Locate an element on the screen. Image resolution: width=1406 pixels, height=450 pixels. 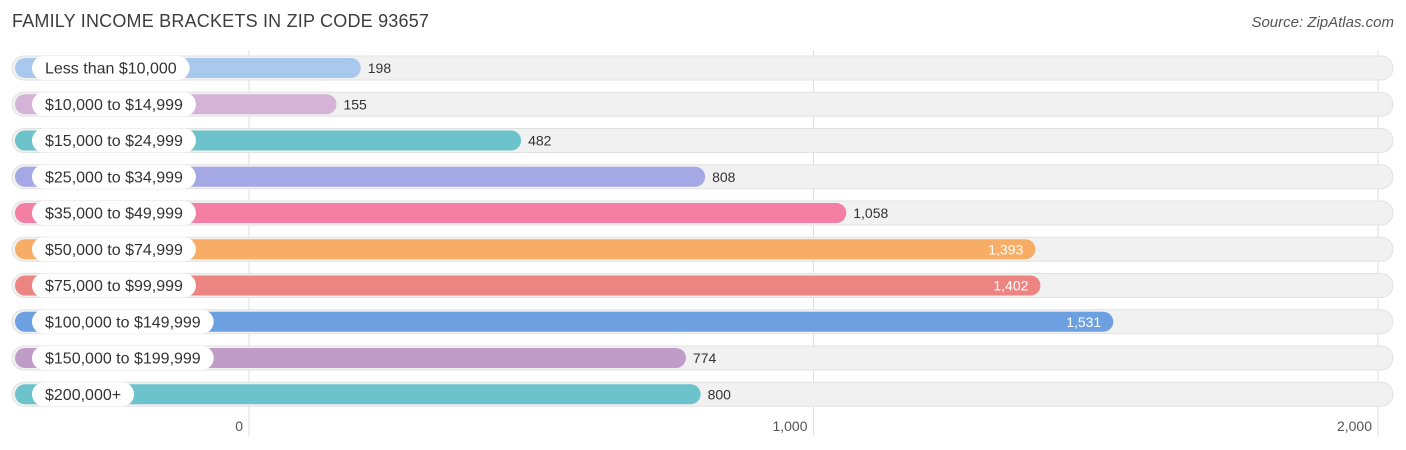
bar-row: $150,000 to $199,999 774 is located at coordinates (702, 358).